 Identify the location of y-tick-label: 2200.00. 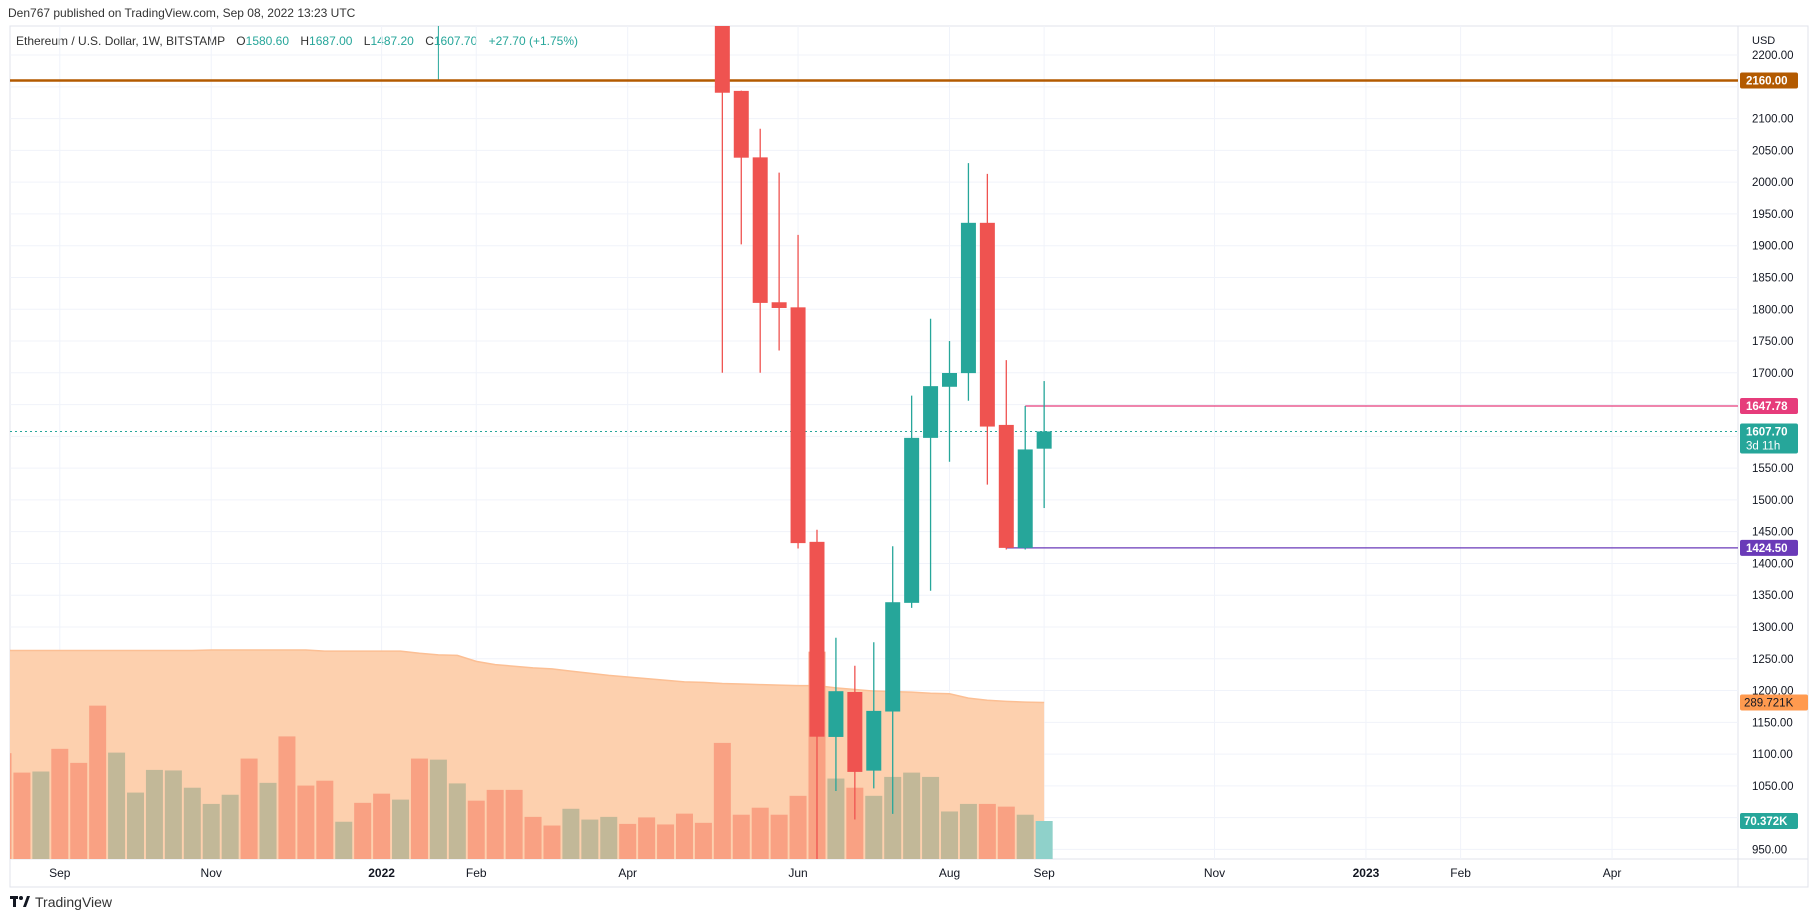
(1773, 56).